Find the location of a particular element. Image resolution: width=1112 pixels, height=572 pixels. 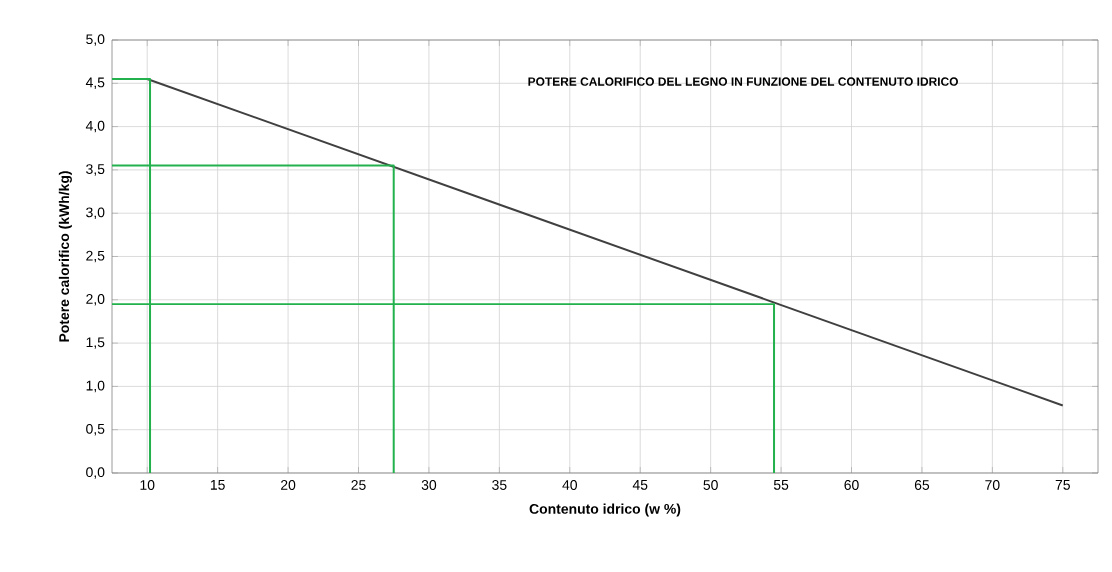

text: POTERE CALORIFICO DEL LEGNO IN FUNZIONE DEL CONTENUTO IDRICO is located at coordinates (743, 81).